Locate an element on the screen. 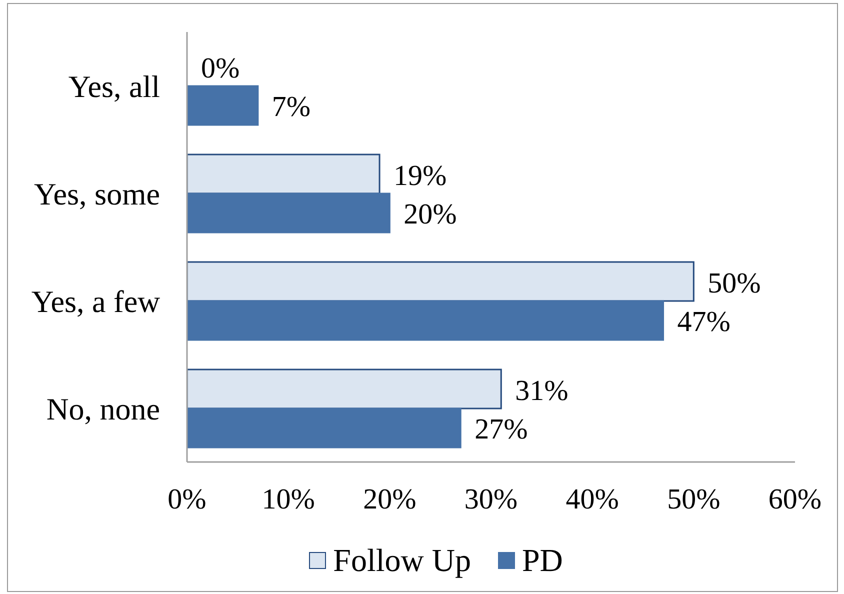 The width and height of the screenshot is (844, 594). y-tick-label: Yes, all is located at coordinates (114, 86).